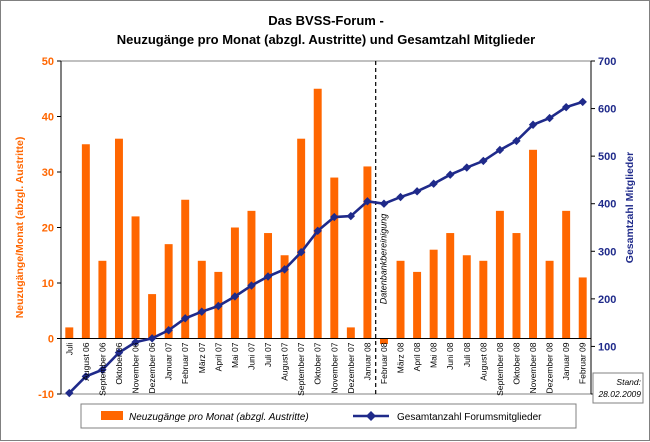  Describe the element at coordinates (607, 62) in the screenshot. I see `right-tick-label: 700` at that location.